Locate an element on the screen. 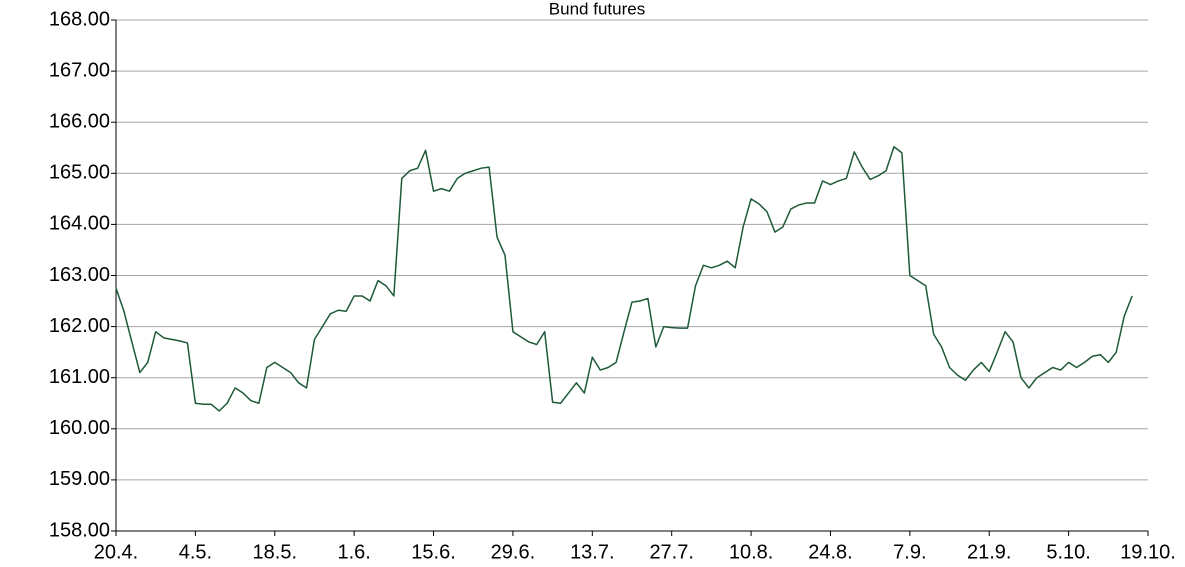  y-tick-label: 168.00 is located at coordinates (79, 19).